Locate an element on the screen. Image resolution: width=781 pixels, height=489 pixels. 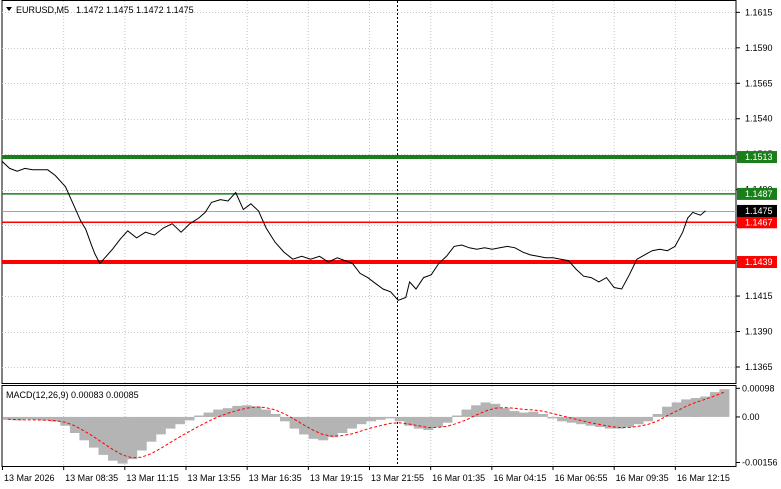
time-tick-label: 16 Mar 12:15 is located at coordinates (703, 478).